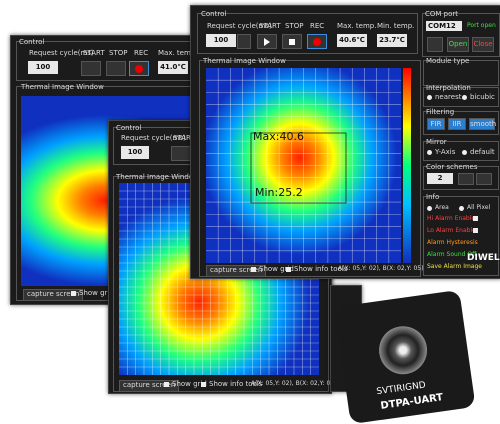  What do you see at coordinates (442, 207) in the screenshot?
I see `label: Area` at bounding box center [442, 207].